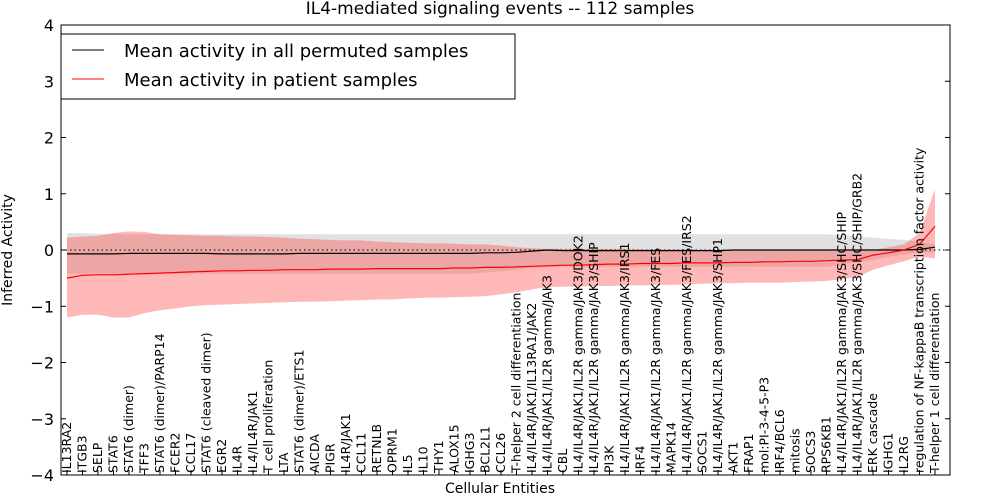 This screenshot has width=1000, height=500. Describe the element at coordinates (128, 429) in the screenshot. I see `x-tick-label: STAT6 (dimer)` at that location.